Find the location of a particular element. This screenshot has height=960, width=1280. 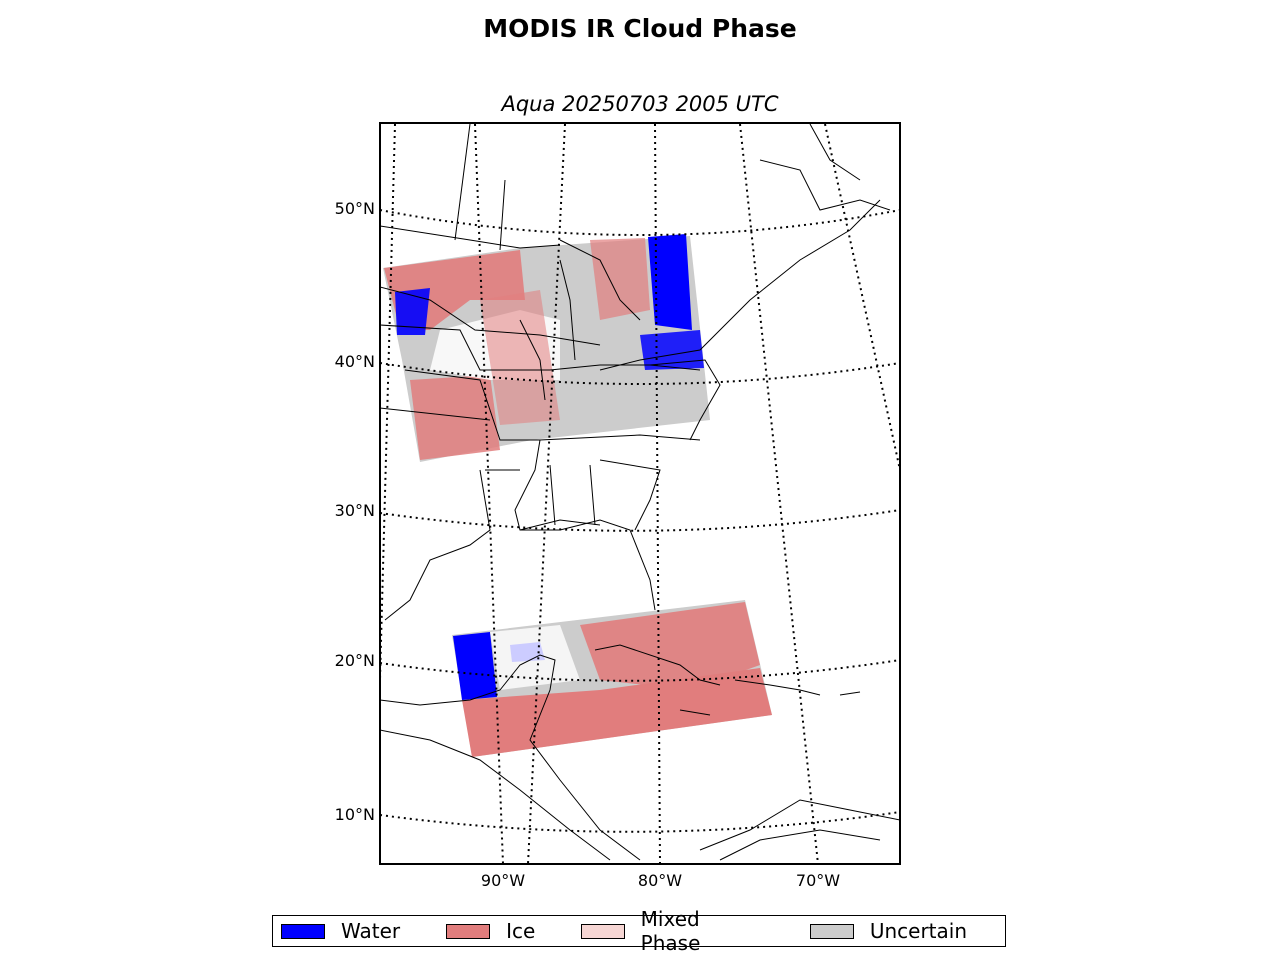

legend-label-water: Water is located at coordinates (371, 931).